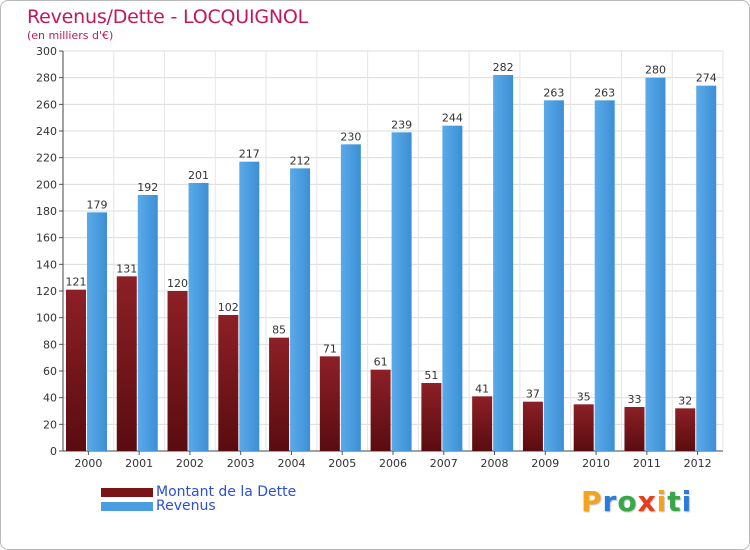 The height and width of the screenshot is (550, 750). What do you see at coordinates (228, 307) in the screenshot?
I see `debt-value-label: 102` at bounding box center [228, 307].